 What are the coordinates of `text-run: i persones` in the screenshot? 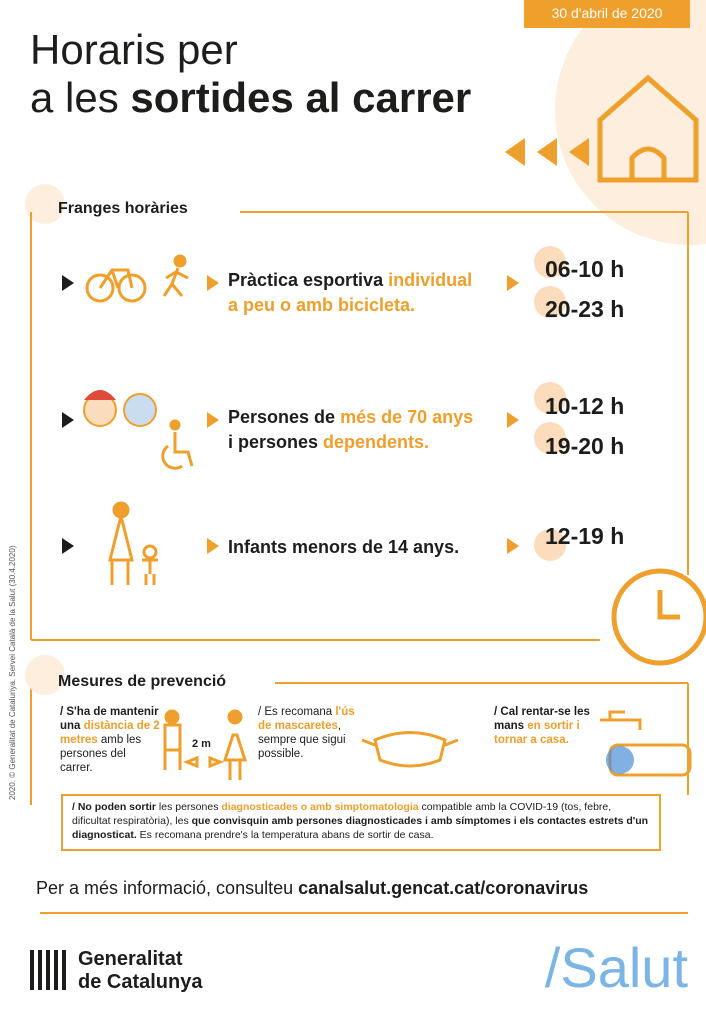 It's located at (276, 442).